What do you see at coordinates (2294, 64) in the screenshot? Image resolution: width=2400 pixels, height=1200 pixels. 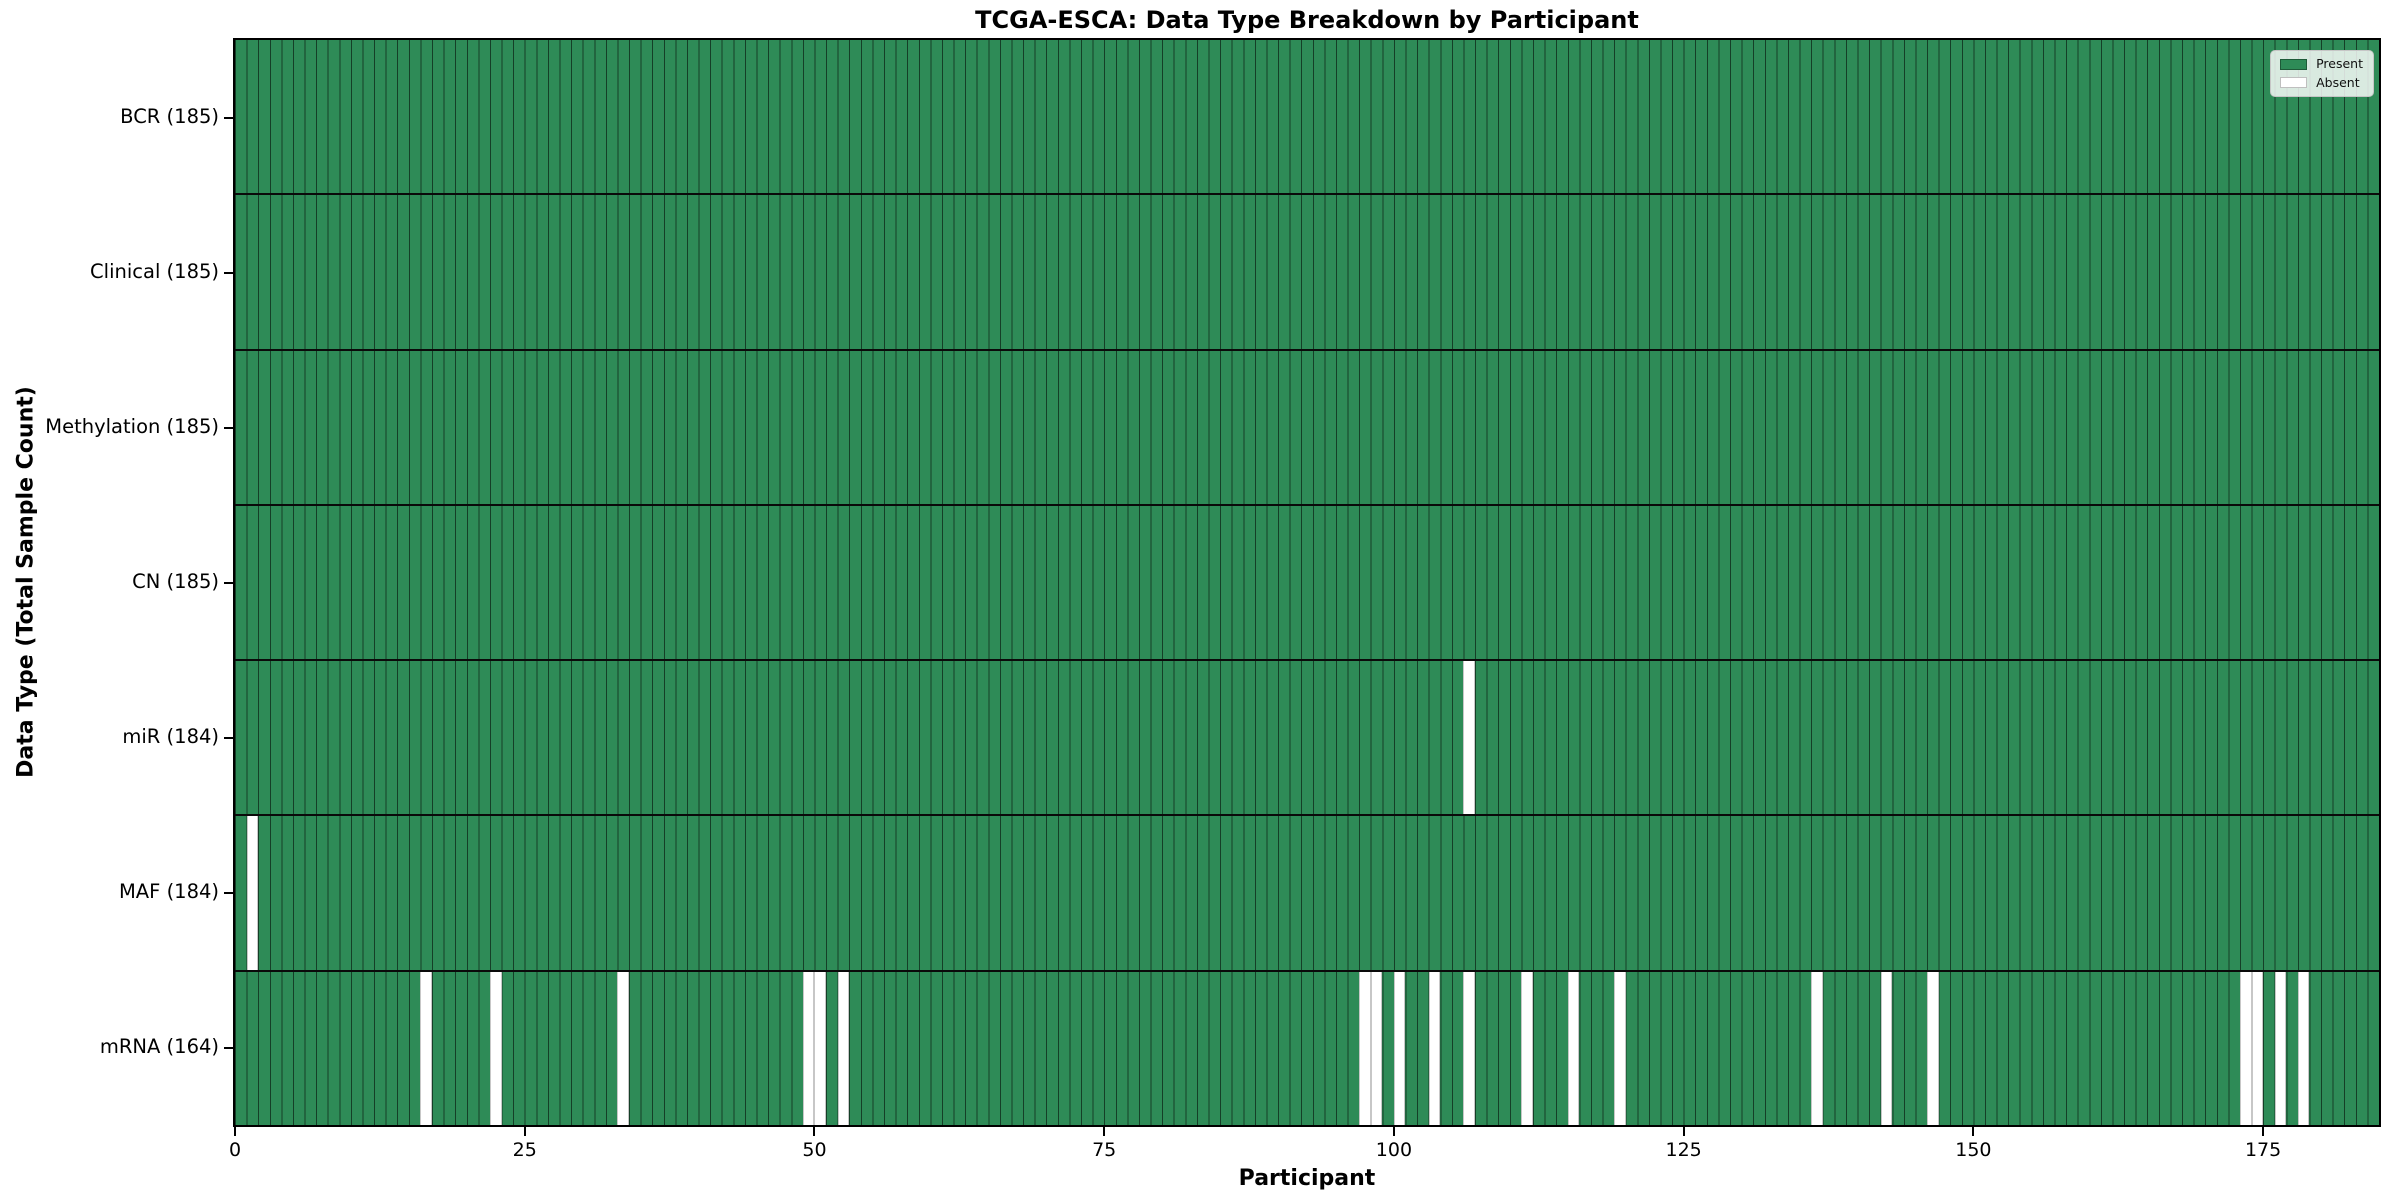 I see `legend-present-swatch-icon` at bounding box center [2294, 64].